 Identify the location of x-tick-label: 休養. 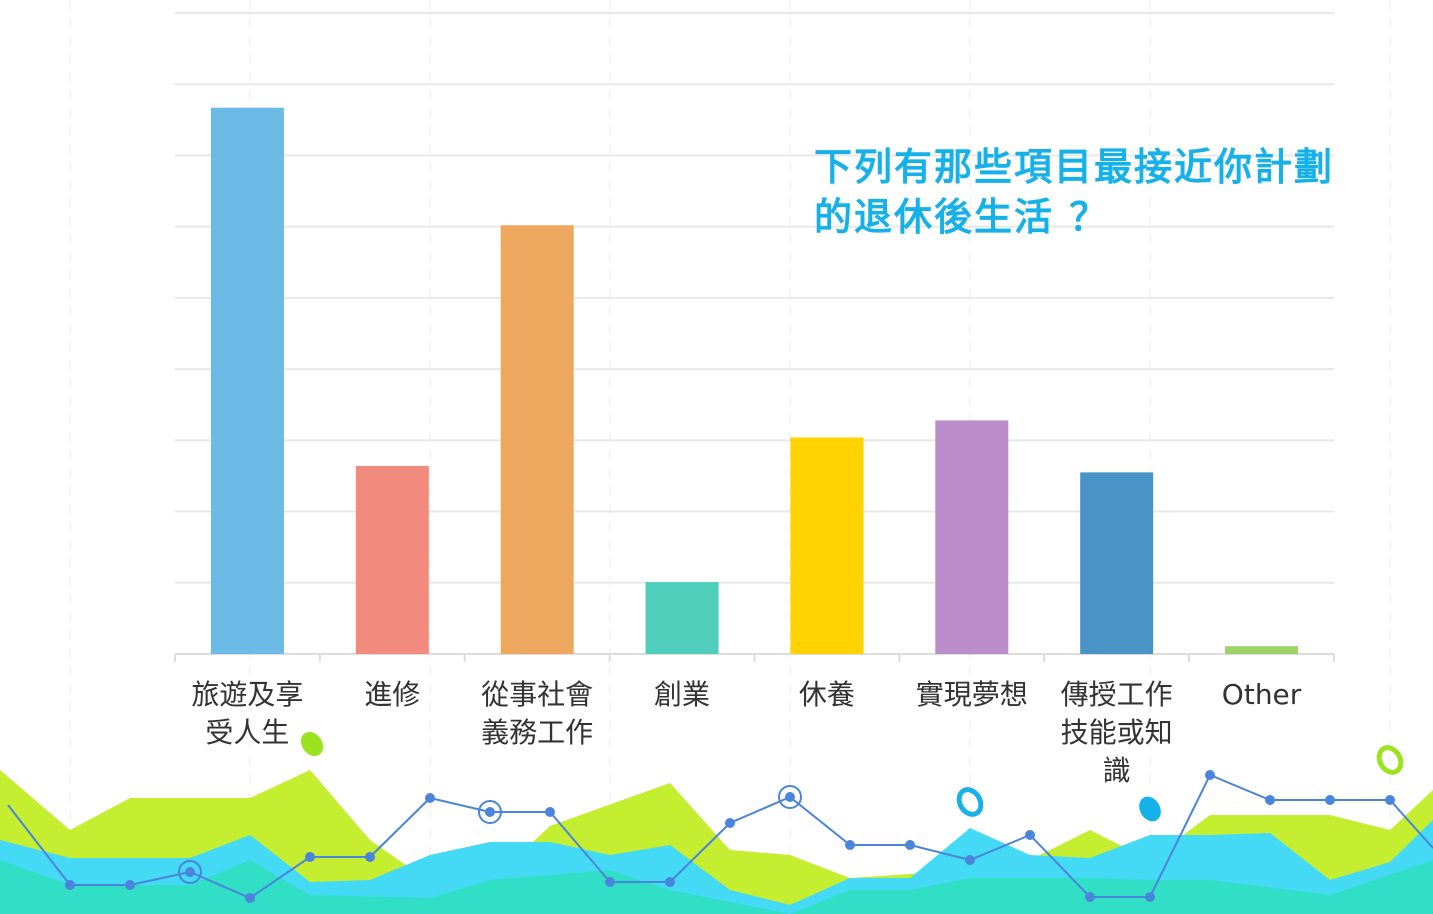
(826, 694).